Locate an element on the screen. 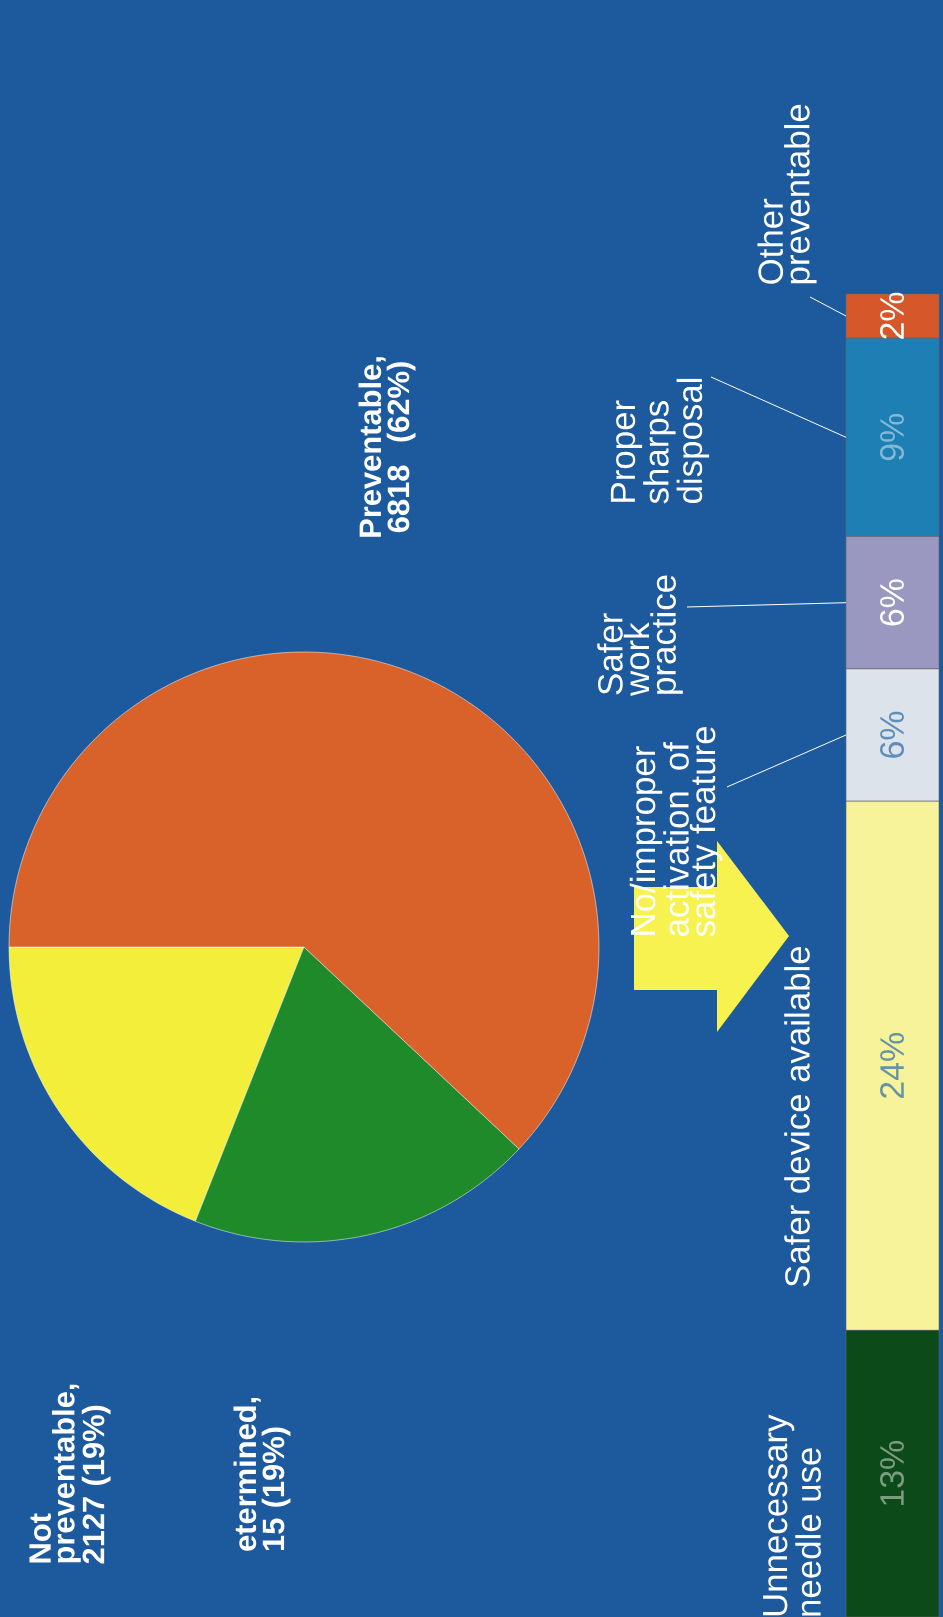  data-label: 9% is located at coordinates (892, 437).